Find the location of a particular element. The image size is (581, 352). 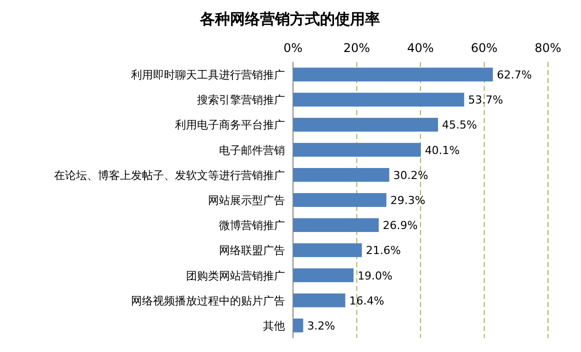

data-label: 40.1% is located at coordinates (442, 150).